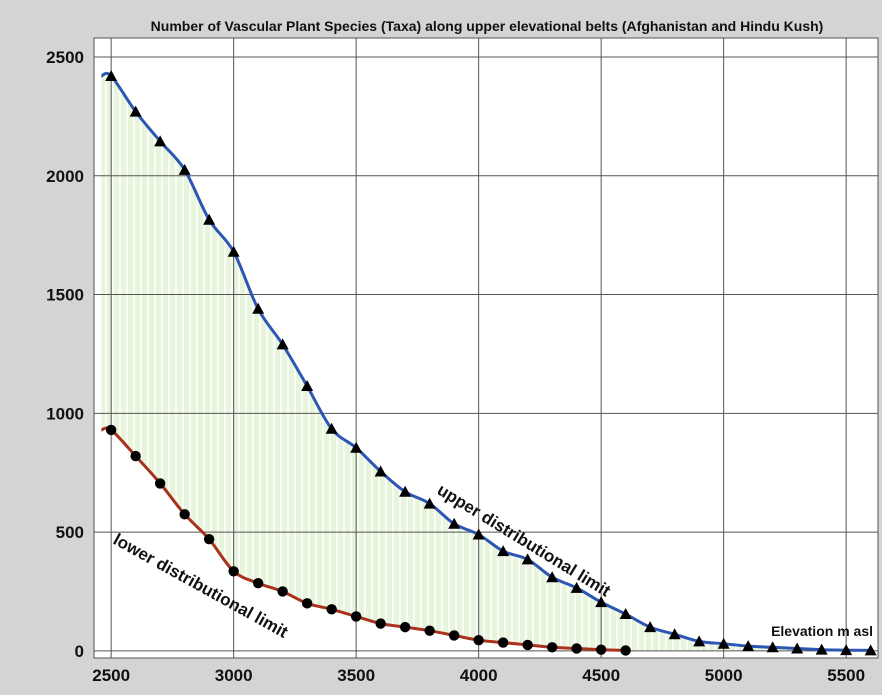  I want to click on y-tick-label: 0, so click(79, 651).